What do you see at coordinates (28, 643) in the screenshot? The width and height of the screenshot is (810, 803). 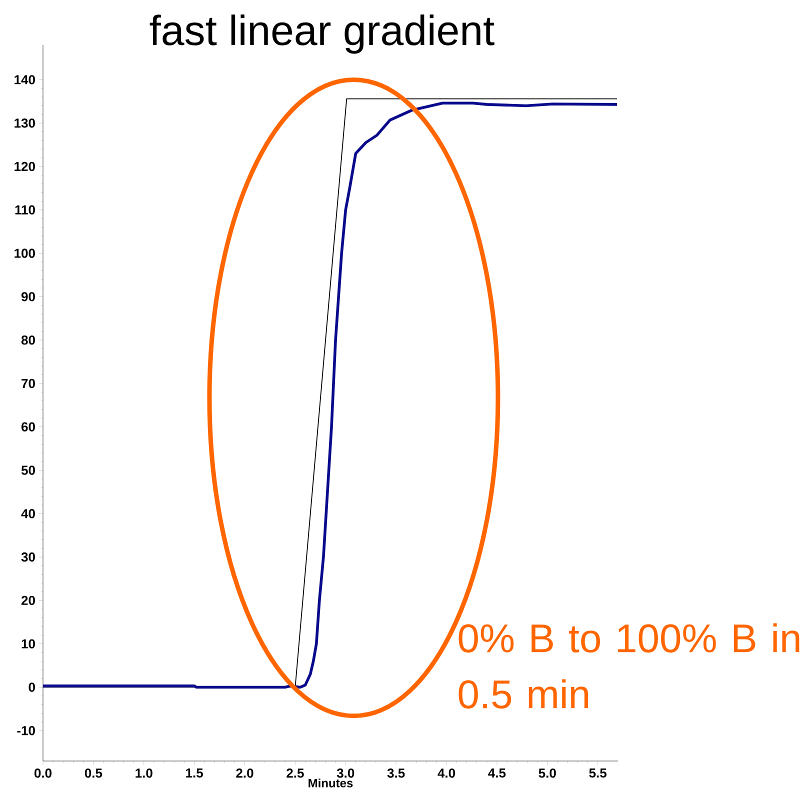 I see `y-tick-label: 10` at bounding box center [28, 643].